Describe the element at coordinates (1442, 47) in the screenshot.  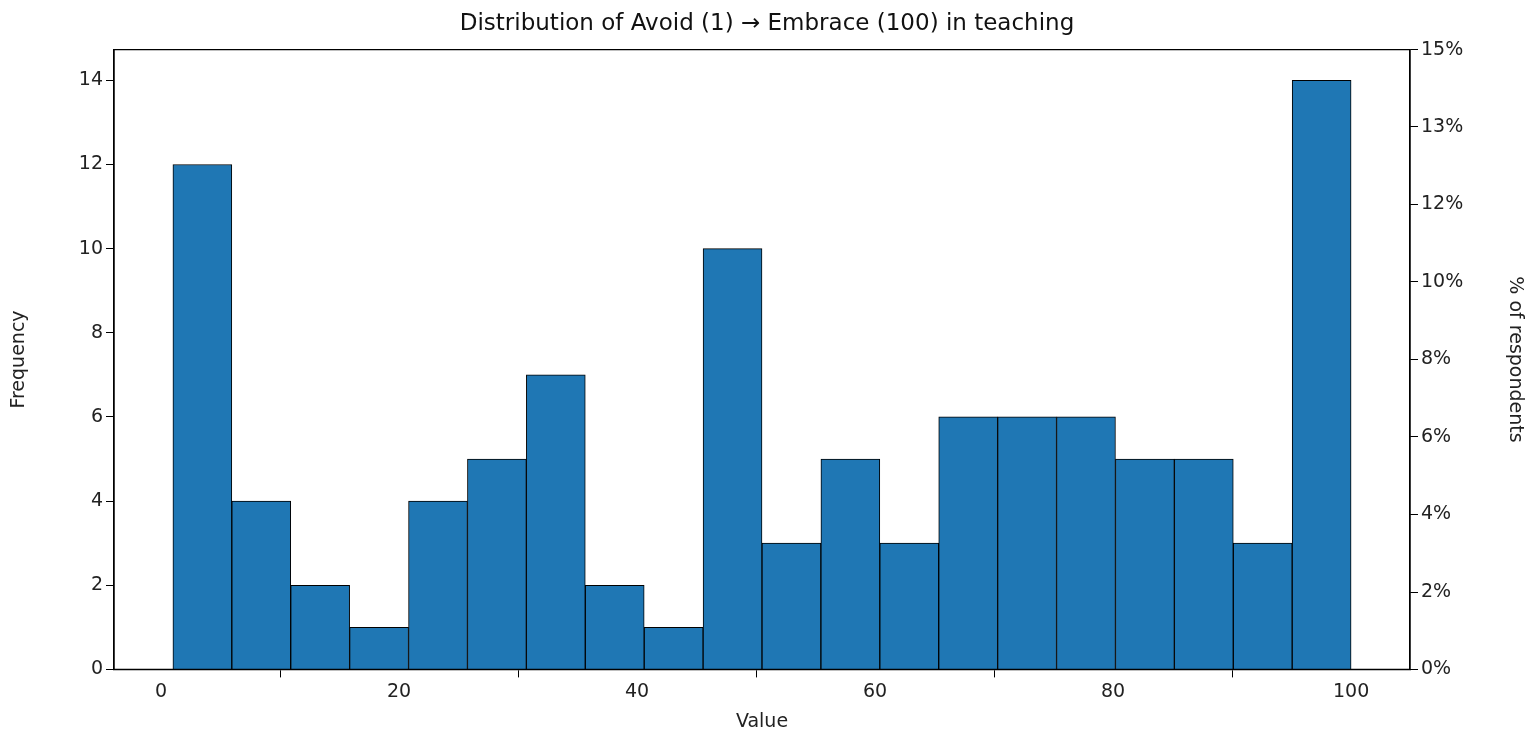
I see `y2-tick-label: 15%` at that location.